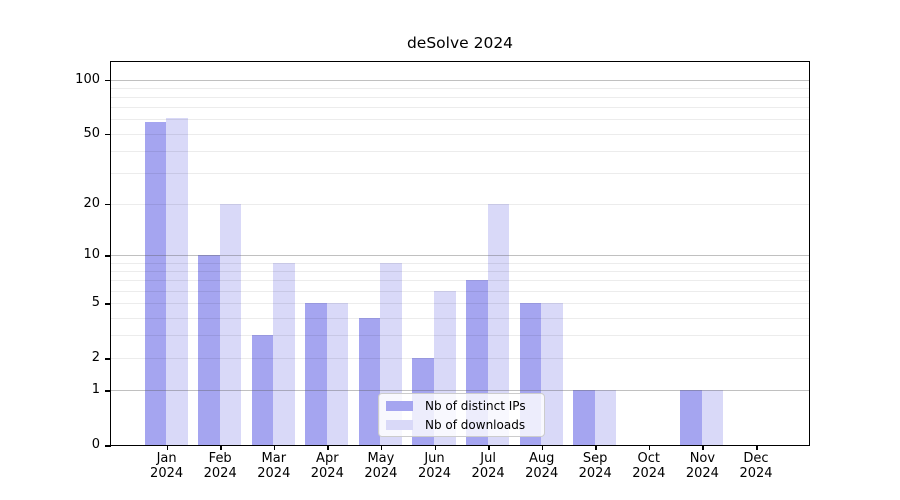 The width and height of the screenshot is (900, 500). I want to click on x-tick-jan, so click(167, 447).